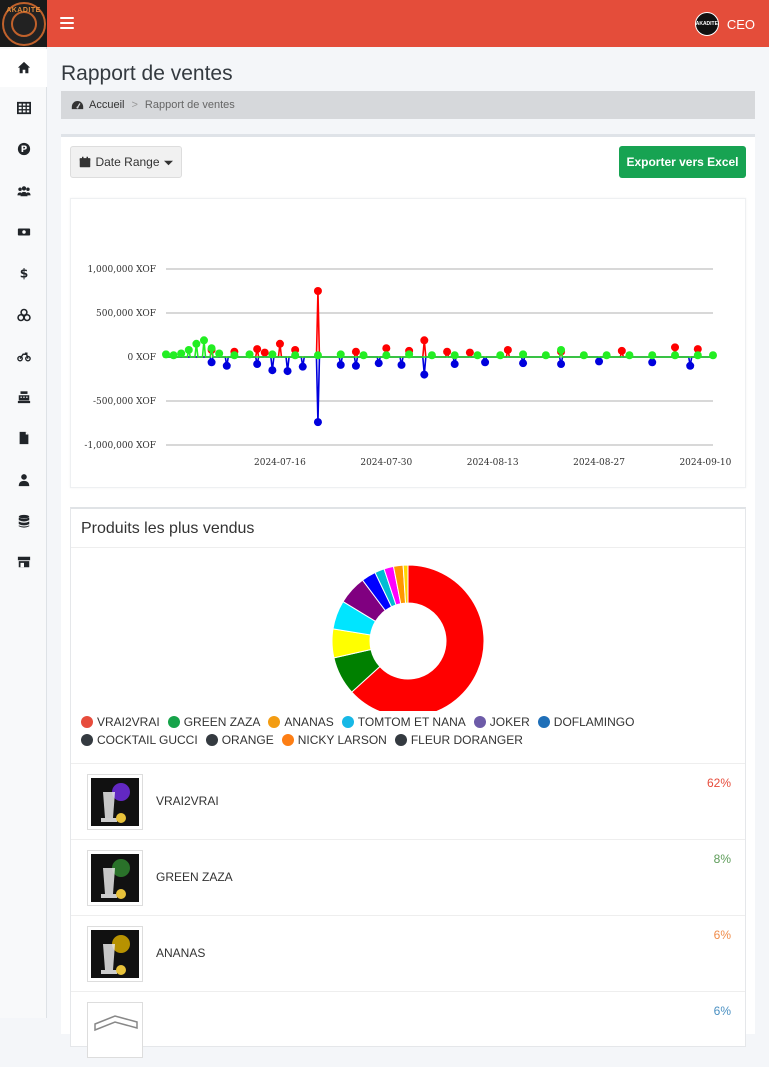 The height and width of the screenshot is (1067, 769). I want to click on product-row: GREEN ZAZA 8%, so click(408, 877).